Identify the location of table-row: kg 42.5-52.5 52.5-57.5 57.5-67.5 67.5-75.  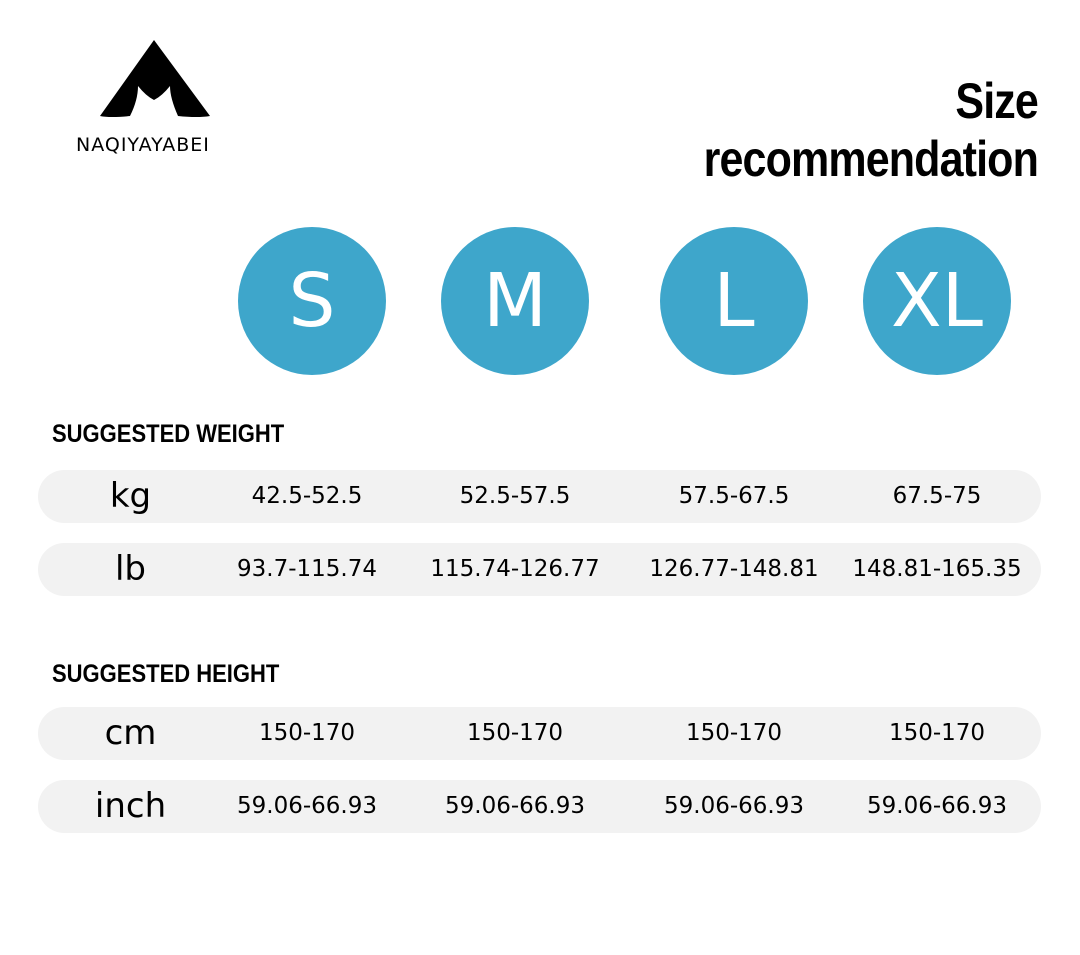
(539, 496).